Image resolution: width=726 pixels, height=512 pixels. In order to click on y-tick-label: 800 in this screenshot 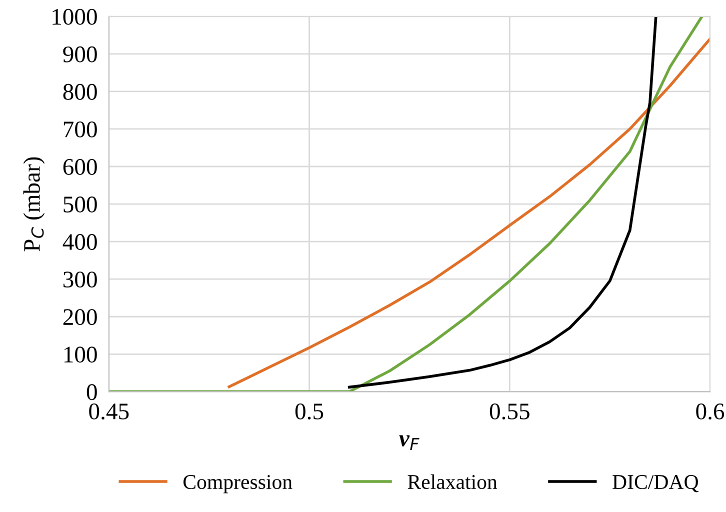, I will do `click(80, 92)`.